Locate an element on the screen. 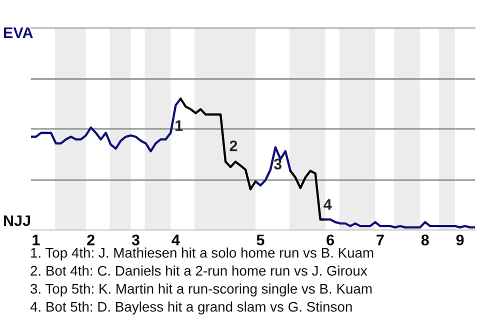 This screenshot has width=480, height=320. annotation: 3 is located at coordinates (278, 164).